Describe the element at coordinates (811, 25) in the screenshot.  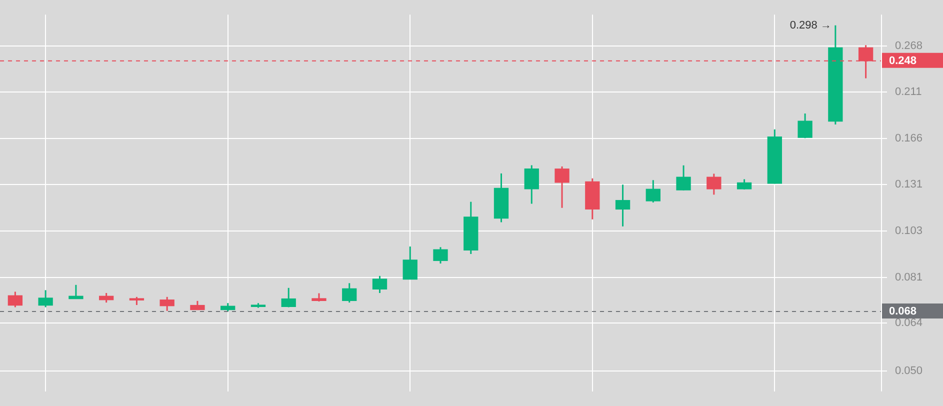
I see `annotation: 0.298 →` at that location.